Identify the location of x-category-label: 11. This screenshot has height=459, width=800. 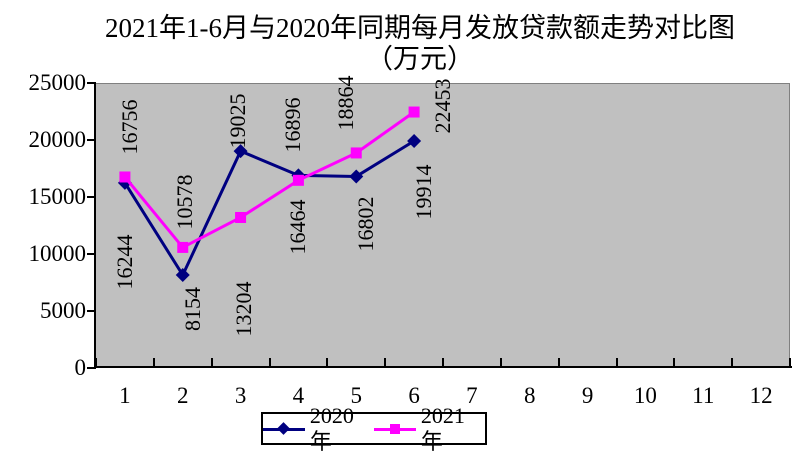
(703, 395).